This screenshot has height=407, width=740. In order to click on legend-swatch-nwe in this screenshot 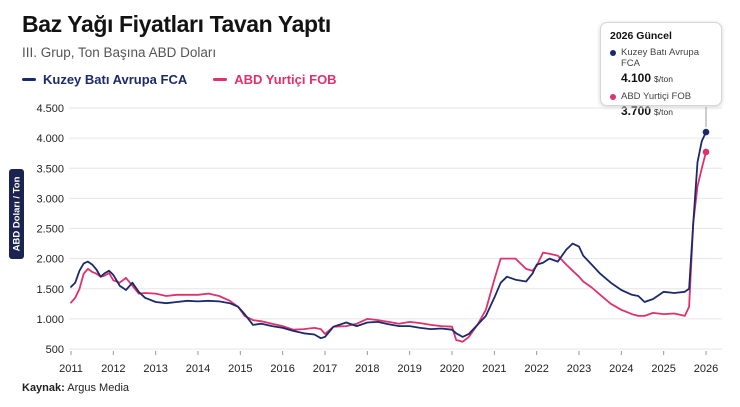, I will do `click(29, 79)`.